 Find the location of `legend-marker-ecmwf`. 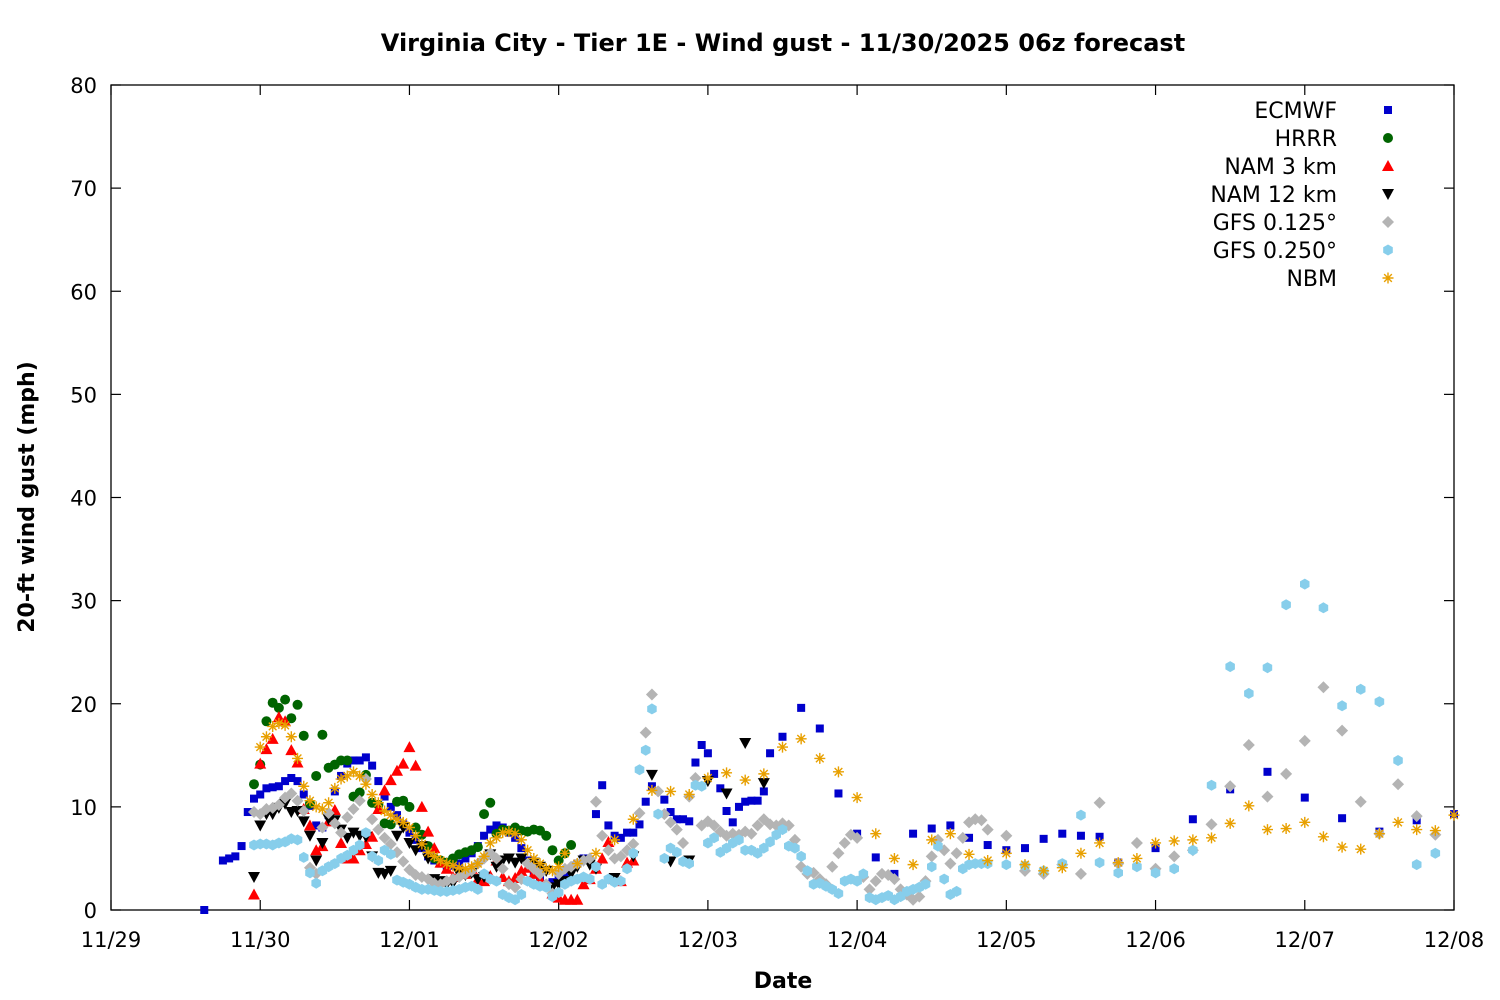

legend-marker-ecmwf is located at coordinates (1388, 110).